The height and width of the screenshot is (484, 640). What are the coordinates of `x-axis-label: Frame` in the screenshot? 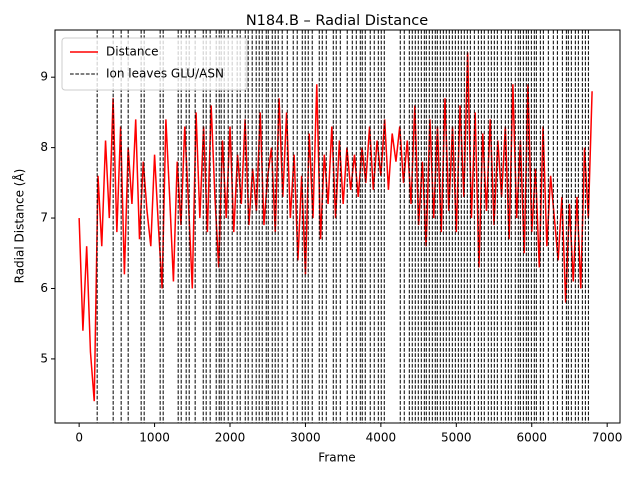 It's located at (336, 458).